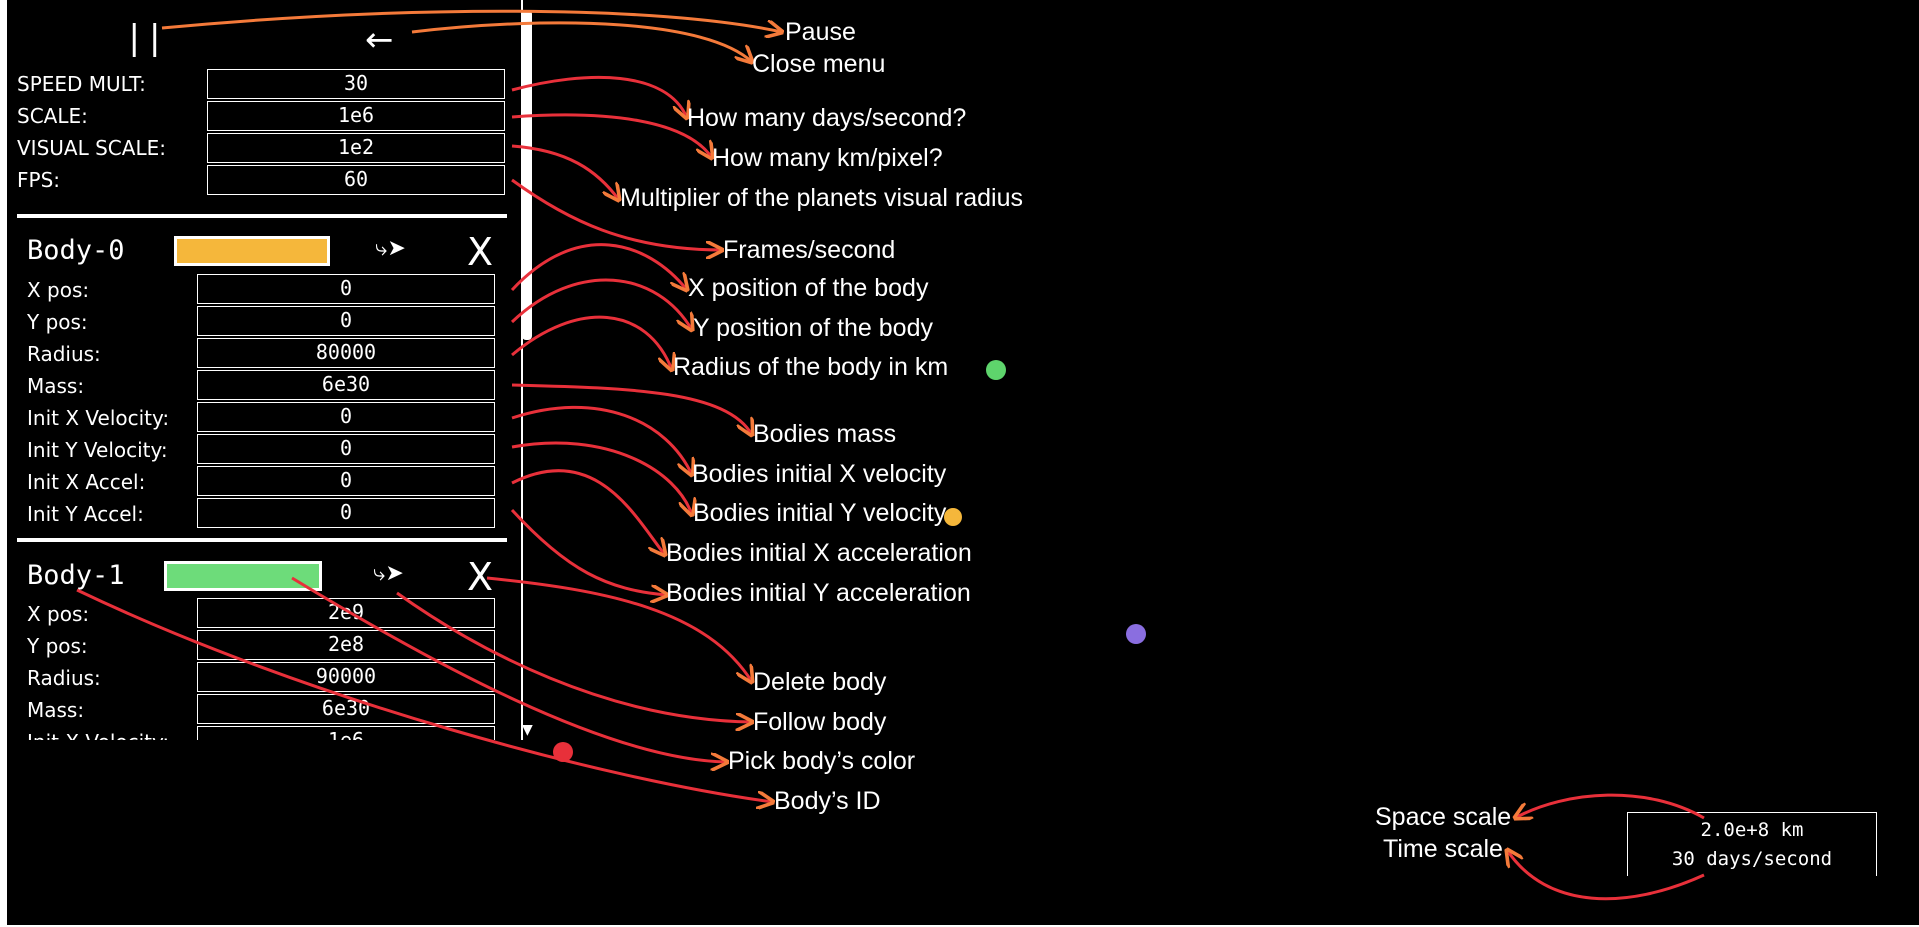 Image resolution: width=1919 pixels, height=927 pixels. I want to click on orange-planet, so click(953, 517).